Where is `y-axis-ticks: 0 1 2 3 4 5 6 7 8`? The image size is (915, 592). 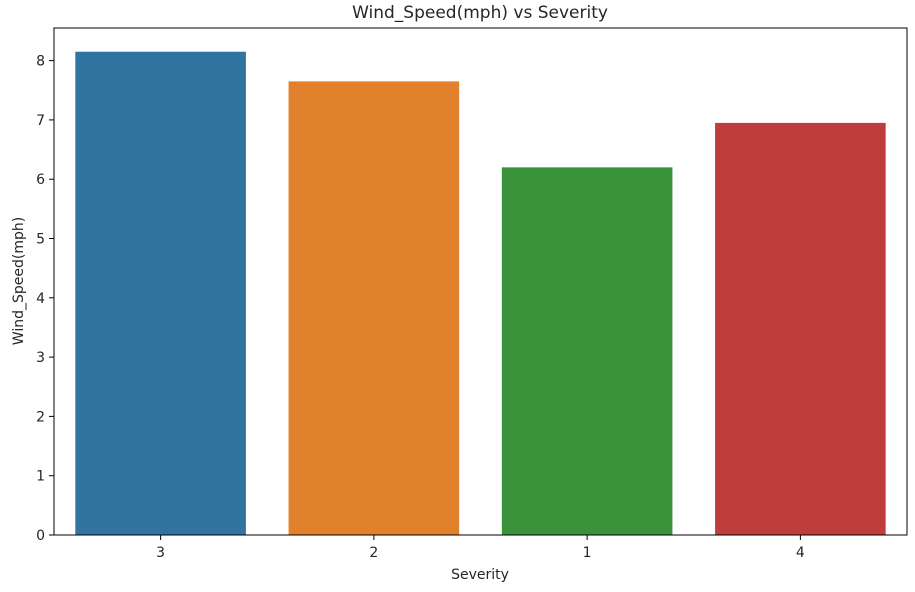 y-axis-ticks: 0 1 2 3 4 5 6 7 8 is located at coordinates (45, 299).